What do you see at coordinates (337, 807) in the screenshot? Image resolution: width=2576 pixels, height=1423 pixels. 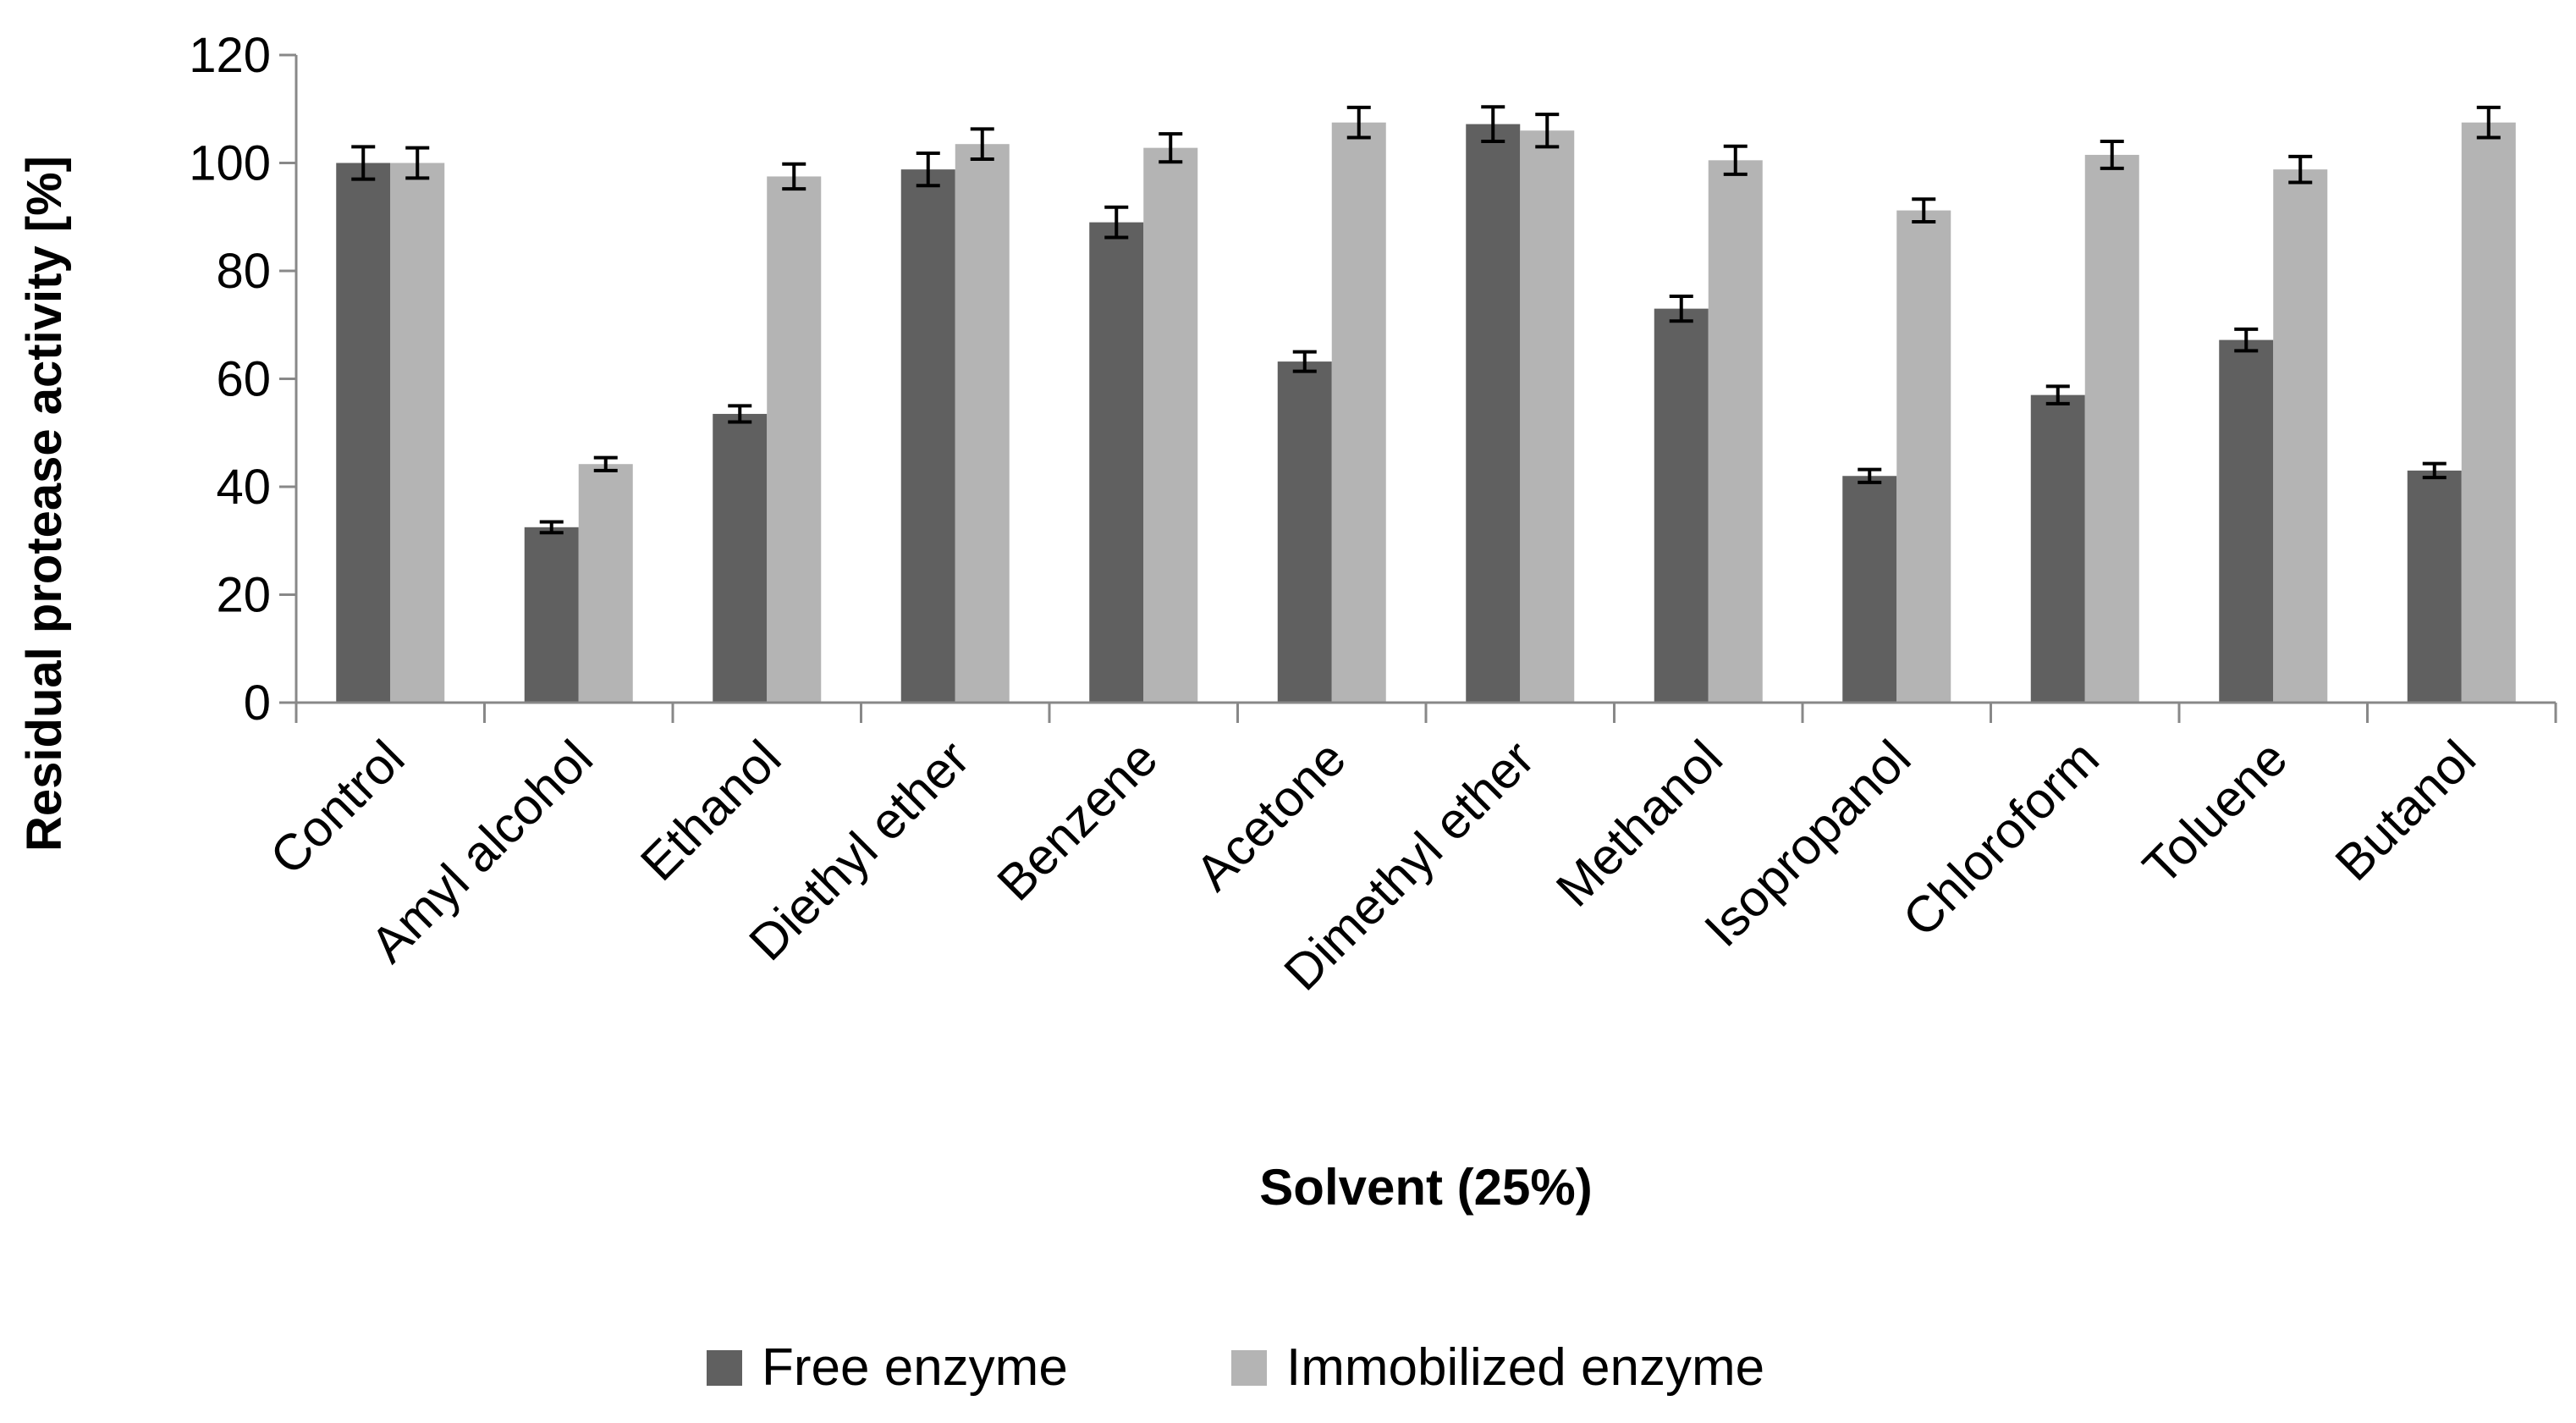 I see `x-tick-label: Control` at bounding box center [337, 807].